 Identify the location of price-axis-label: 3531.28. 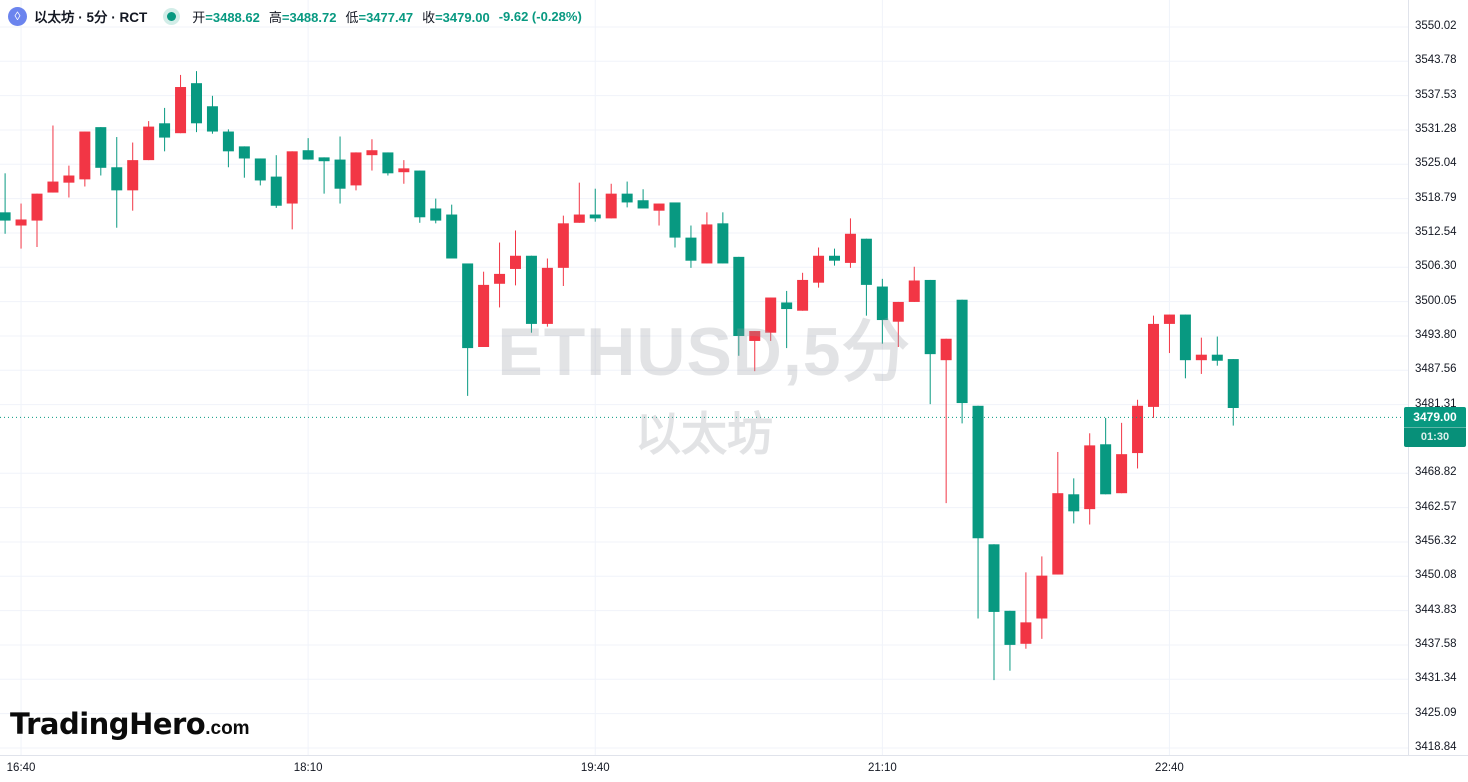
(1436, 129).